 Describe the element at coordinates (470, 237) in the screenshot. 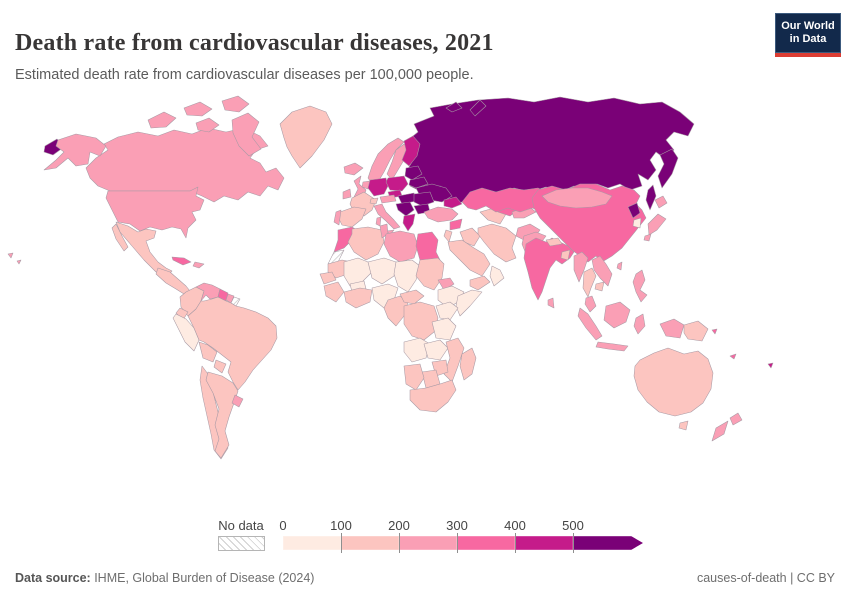

I see `country-iraq` at that location.